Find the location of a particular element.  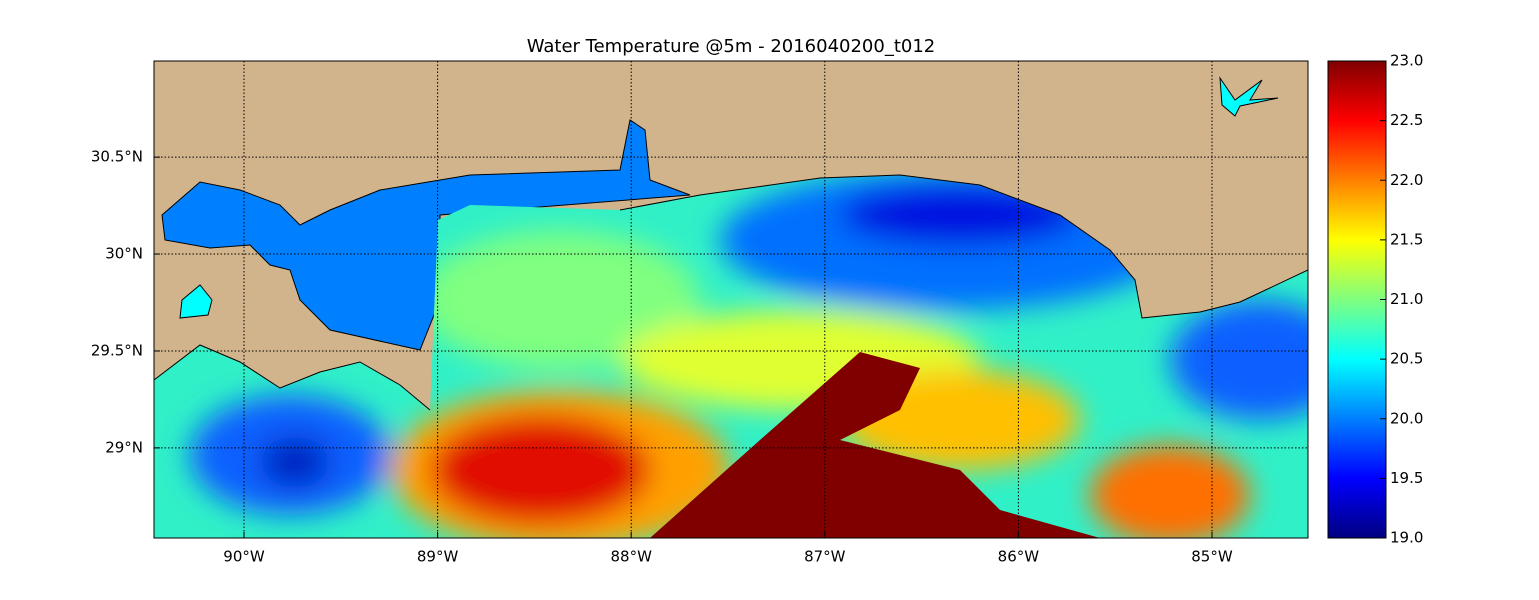

x-tick-label: 88°W is located at coordinates (631, 557).